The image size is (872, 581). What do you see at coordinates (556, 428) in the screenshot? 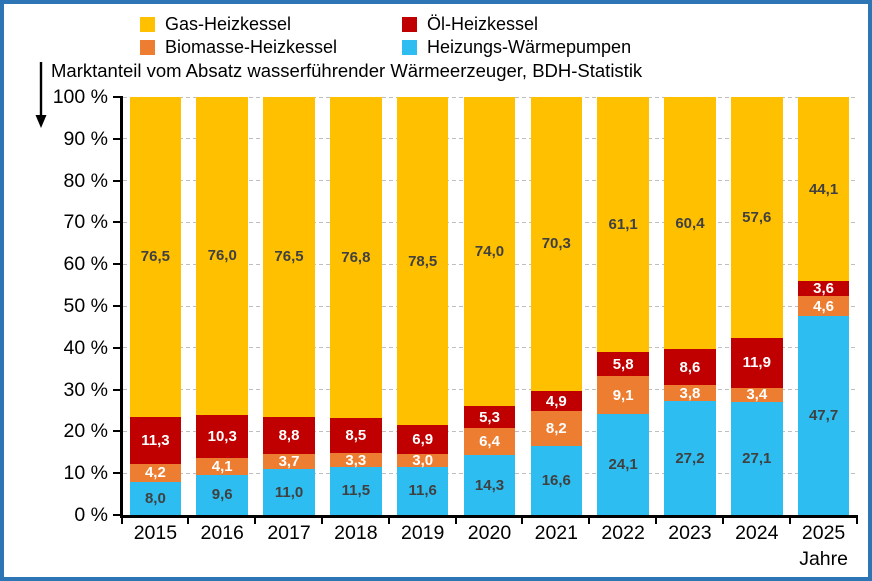
I see `bar-segment: 8,2` at bounding box center [556, 428].